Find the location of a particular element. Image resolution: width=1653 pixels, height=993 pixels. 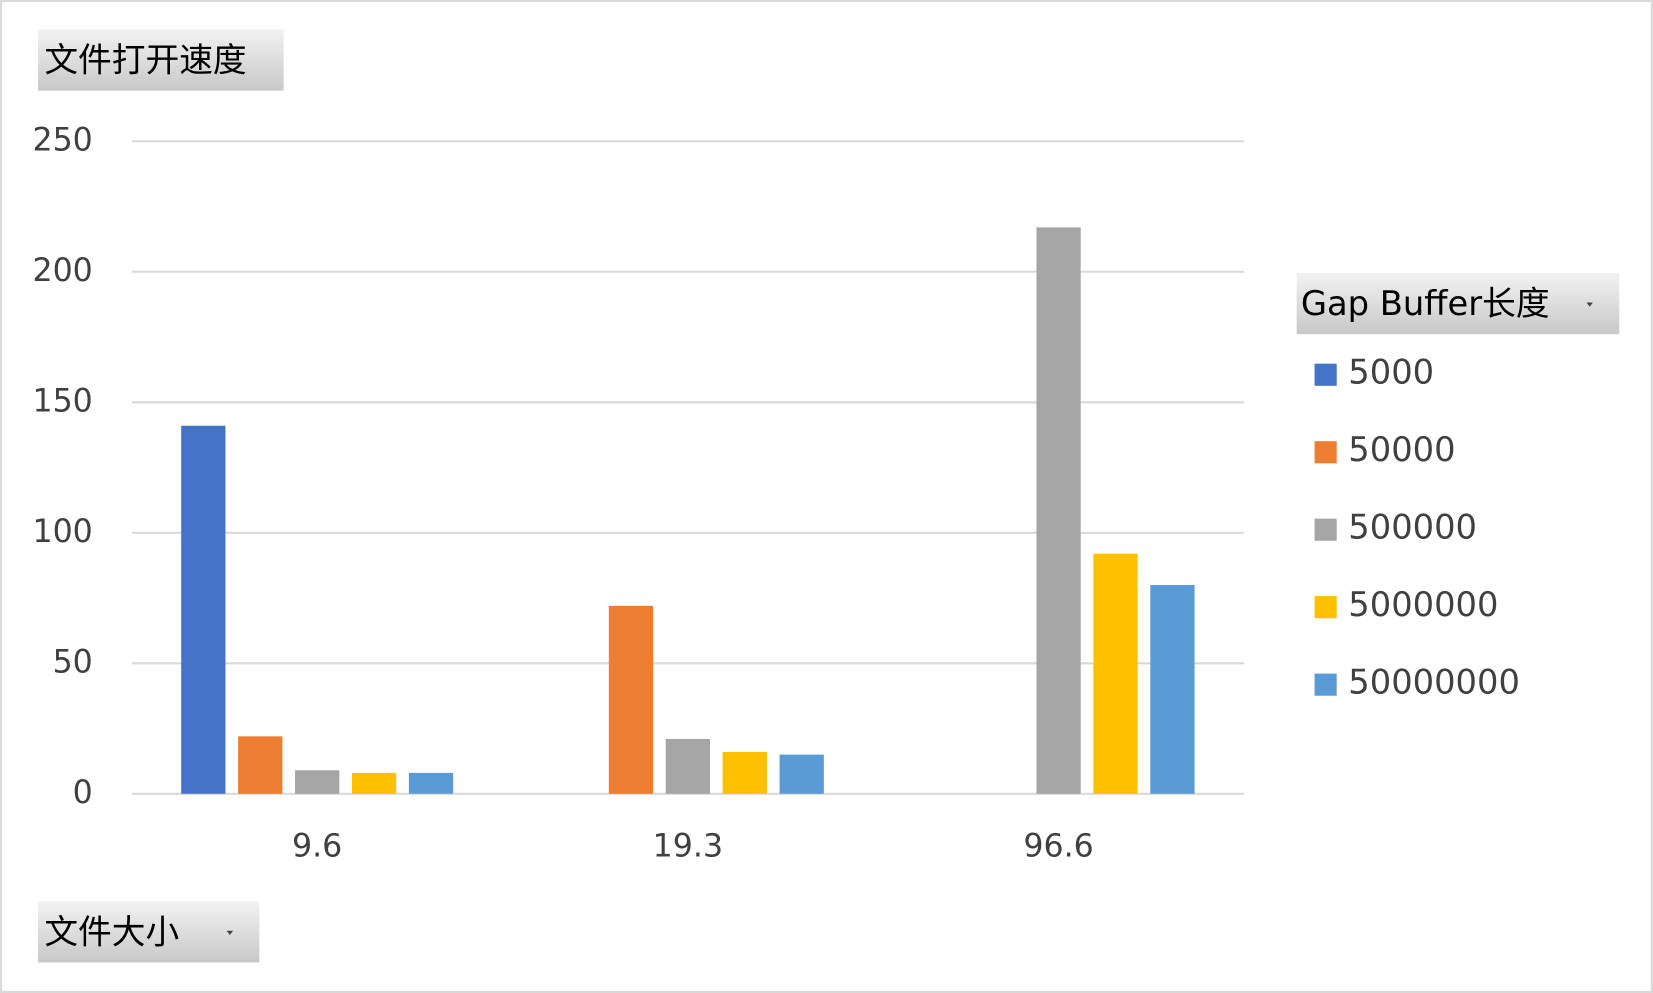

y-tick-label: 200 is located at coordinates (62, 271).